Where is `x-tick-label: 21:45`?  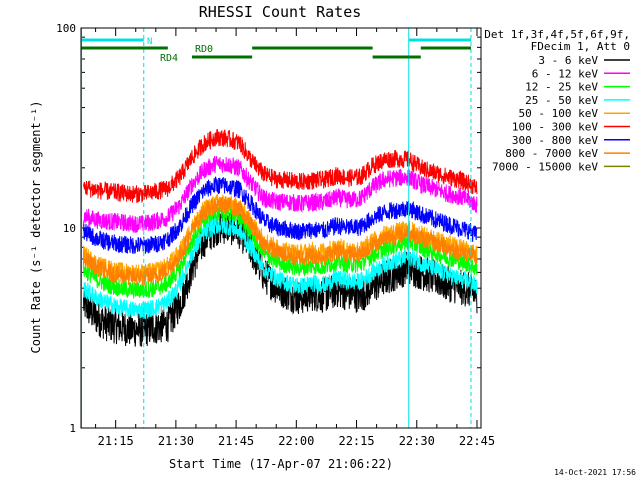
x-tick-label: 21:45 is located at coordinates (236, 441).